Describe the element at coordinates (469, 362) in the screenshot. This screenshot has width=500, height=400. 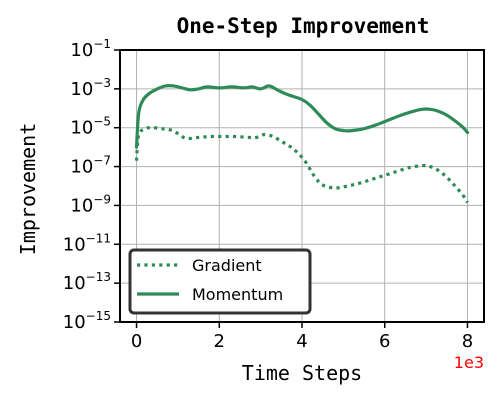
I see `x-offset-label: 1e3` at that location.